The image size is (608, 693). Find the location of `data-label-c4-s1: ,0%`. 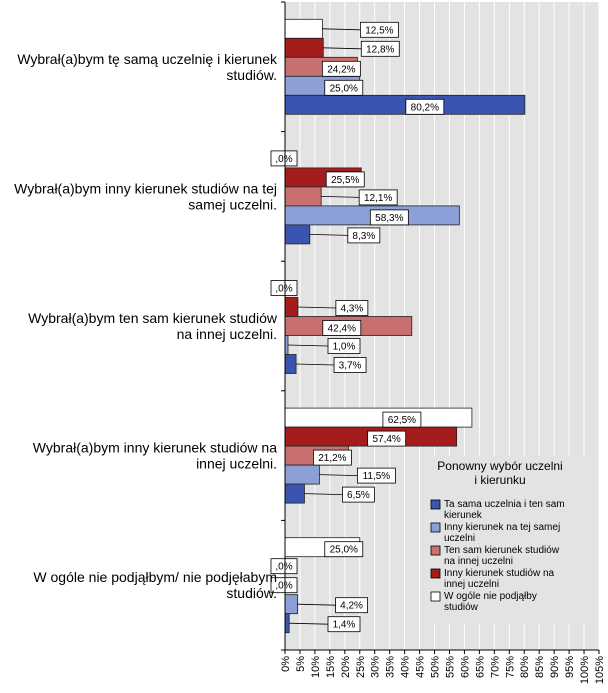

data-label-c4-s1: ,0% is located at coordinates (283, 567).